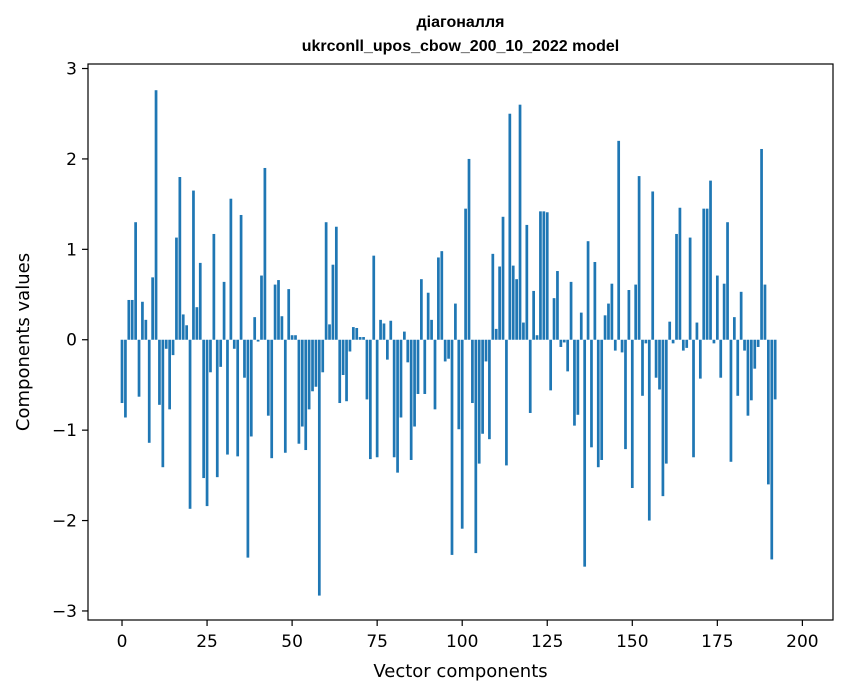 Image resolution: width=847 pixels, height=696 pixels. Describe the element at coordinates (717, 642) in the screenshot. I see `x-tick-label: 175` at that location.